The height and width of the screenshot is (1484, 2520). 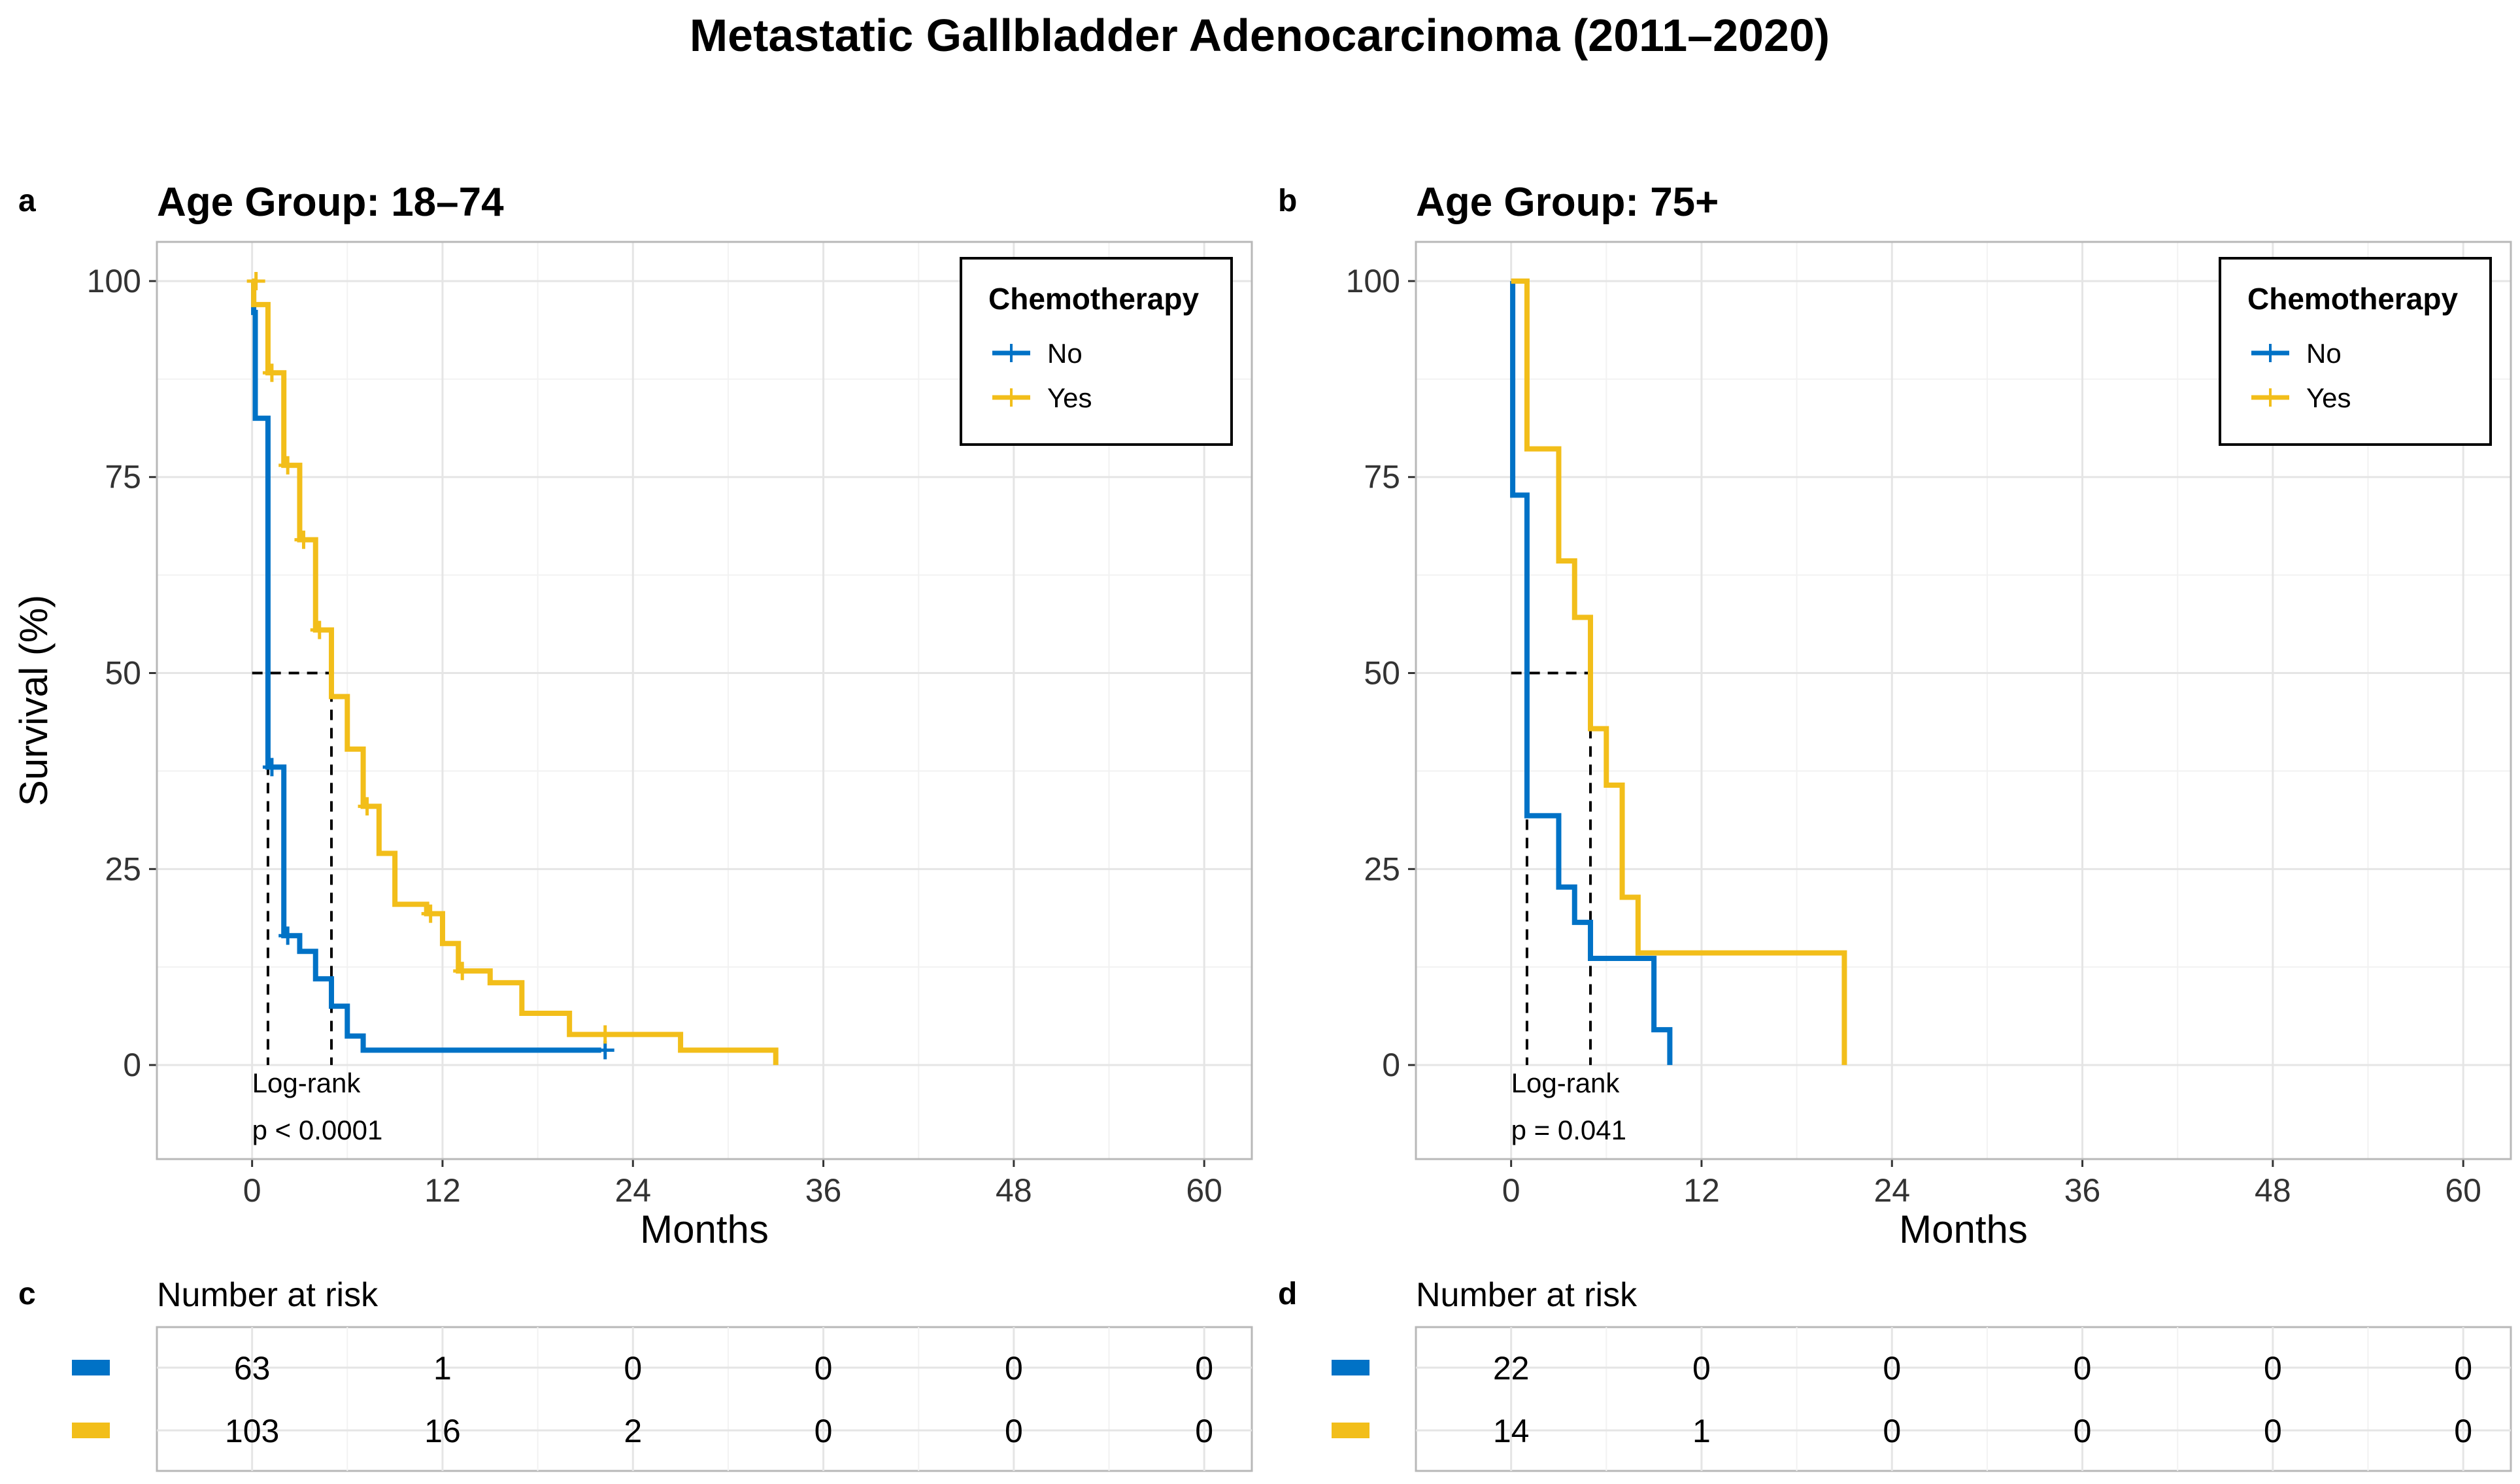 What do you see at coordinates (1679, 672) in the screenshot?
I see `km-curve-yes` at bounding box center [1679, 672].